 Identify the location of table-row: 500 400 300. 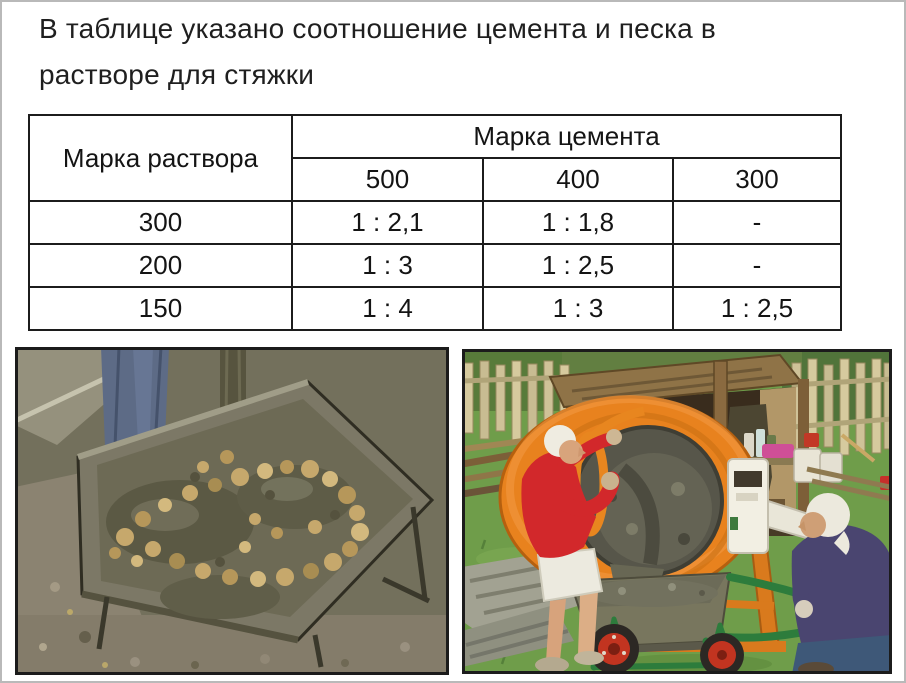
(435, 179).